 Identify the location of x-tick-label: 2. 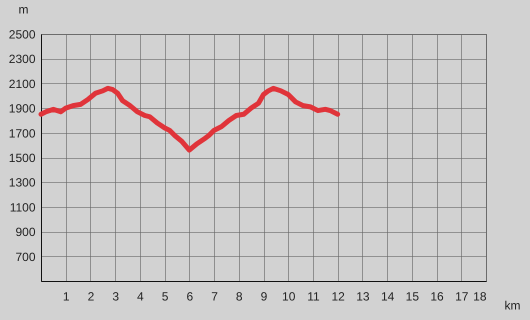
(91, 297).